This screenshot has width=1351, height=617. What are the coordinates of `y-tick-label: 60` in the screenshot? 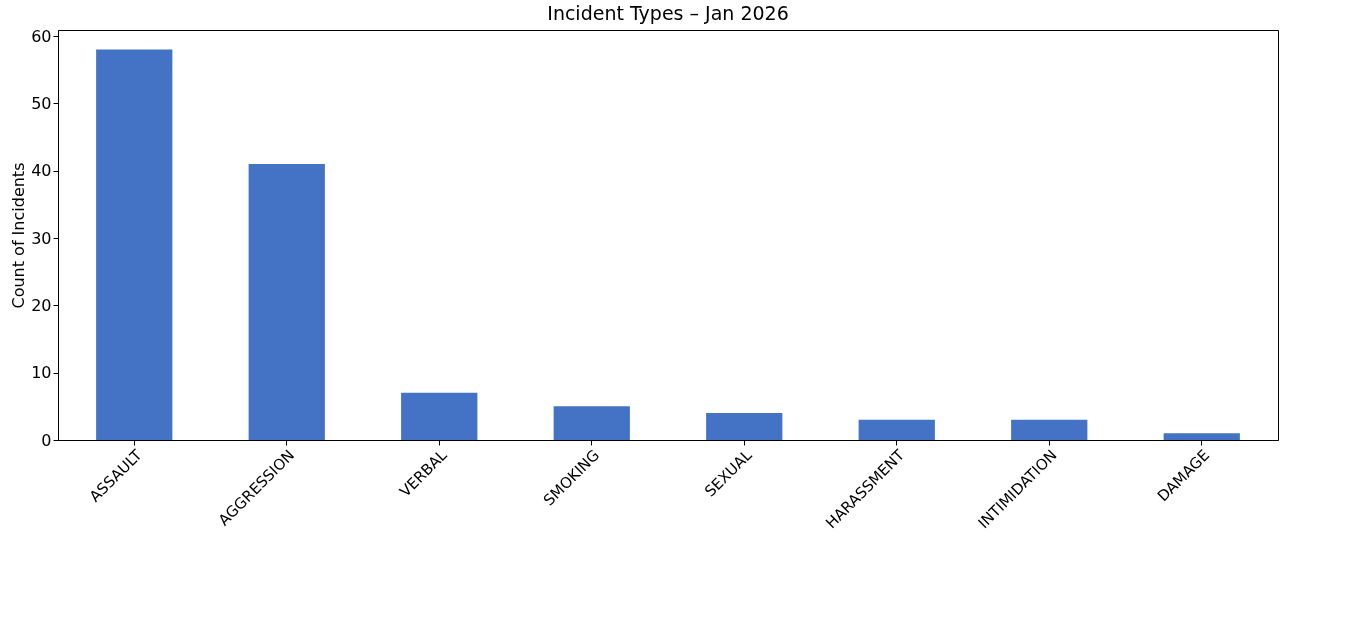 It's located at (41, 36).